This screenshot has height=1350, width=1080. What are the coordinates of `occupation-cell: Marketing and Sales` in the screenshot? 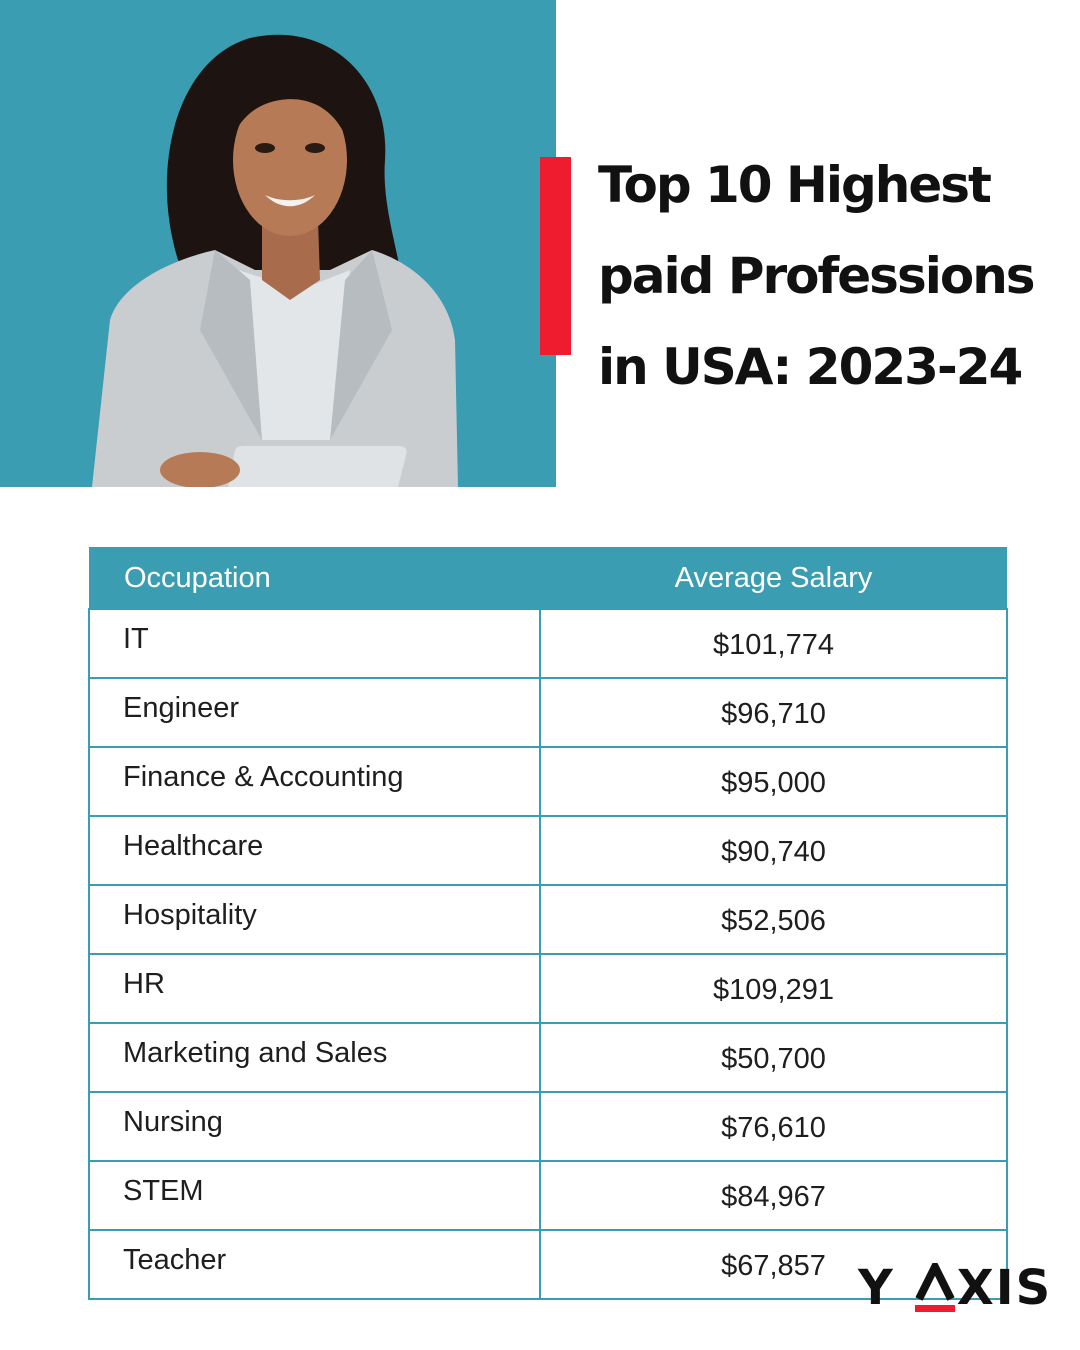 It's located at (314, 1057).